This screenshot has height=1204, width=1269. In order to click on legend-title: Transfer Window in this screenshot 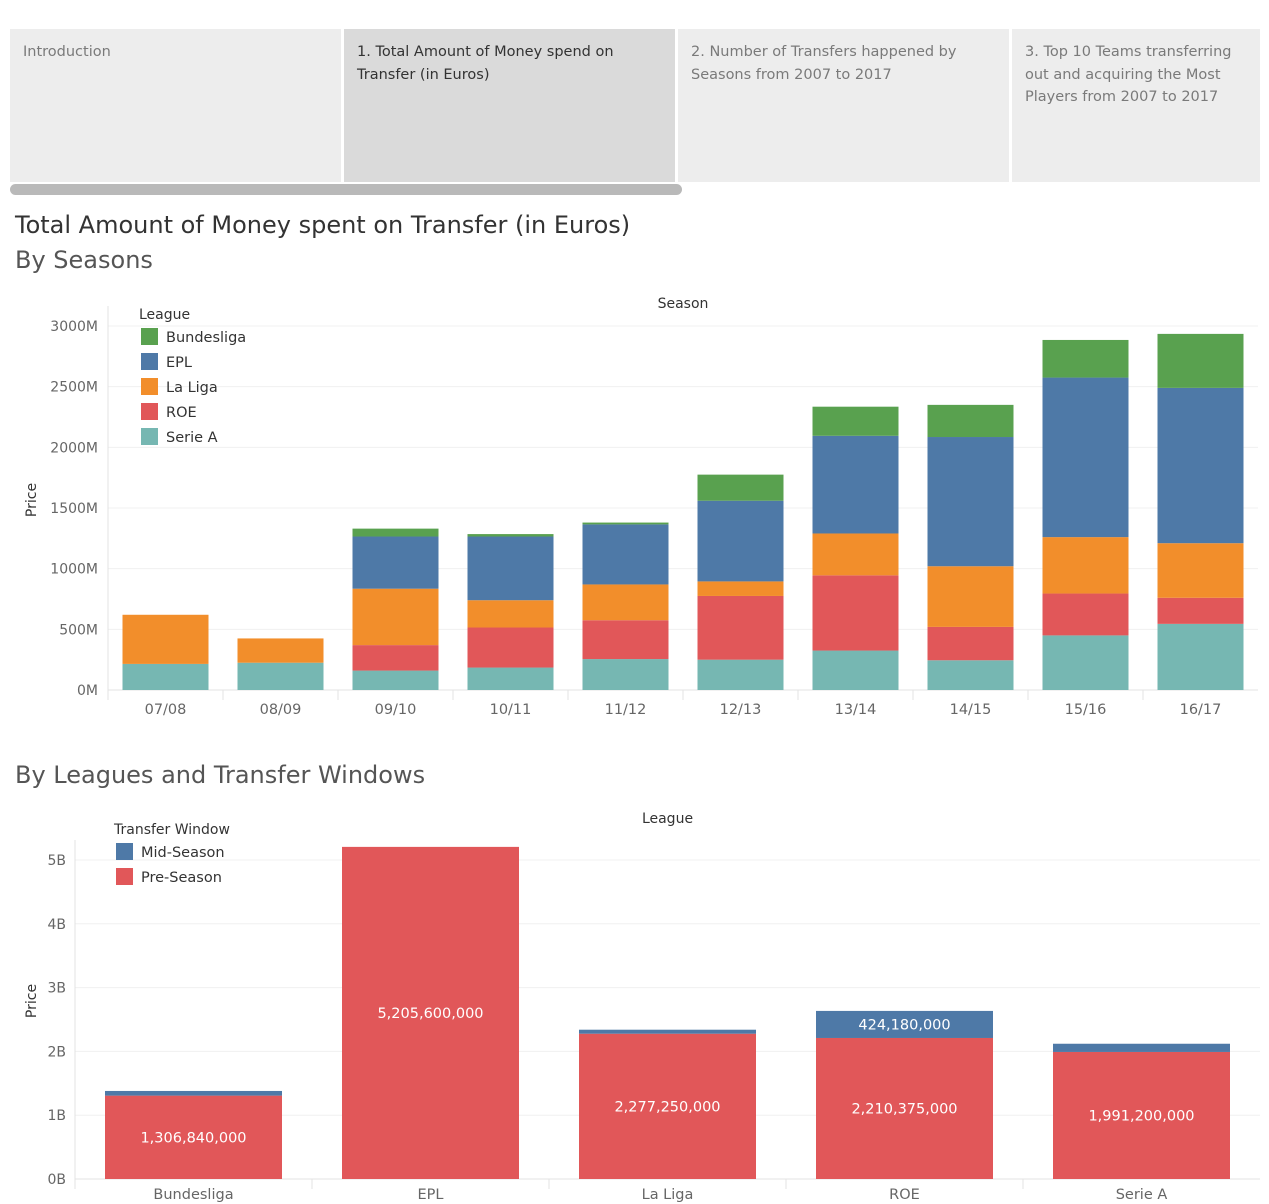, I will do `click(171, 830)`.